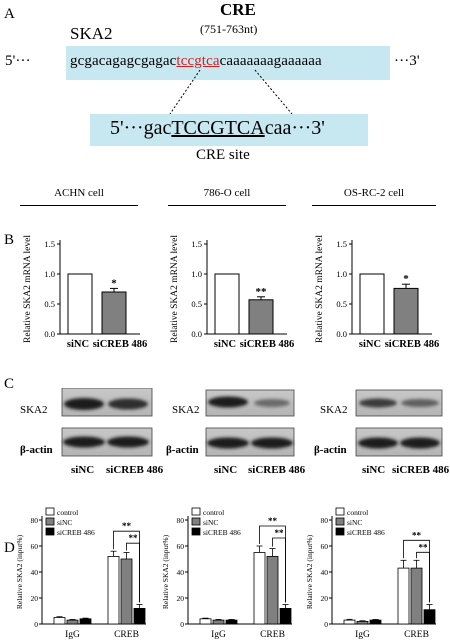 This screenshot has height=644, width=450. What do you see at coordinates (19, 571) in the screenshot?
I see `y-axis-label: Relative SKA2 (input%)` at bounding box center [19, 571].